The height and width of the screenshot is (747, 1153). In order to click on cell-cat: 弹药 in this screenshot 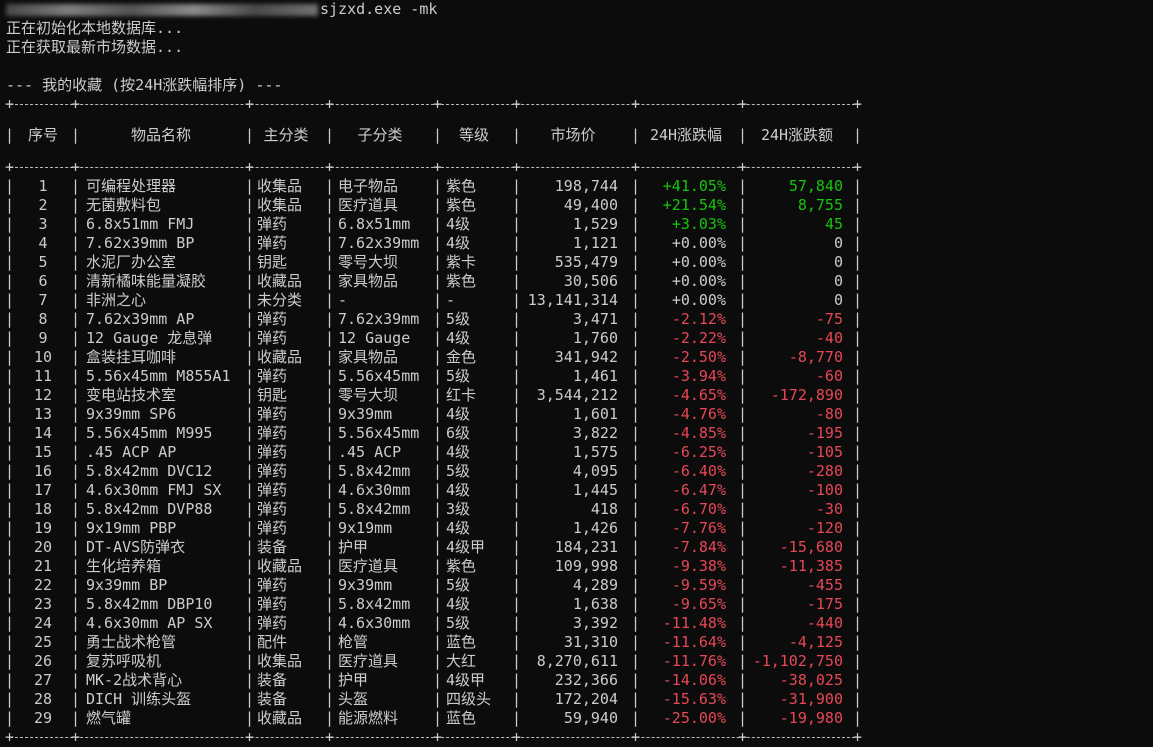, I will do `click(272, 224)`.